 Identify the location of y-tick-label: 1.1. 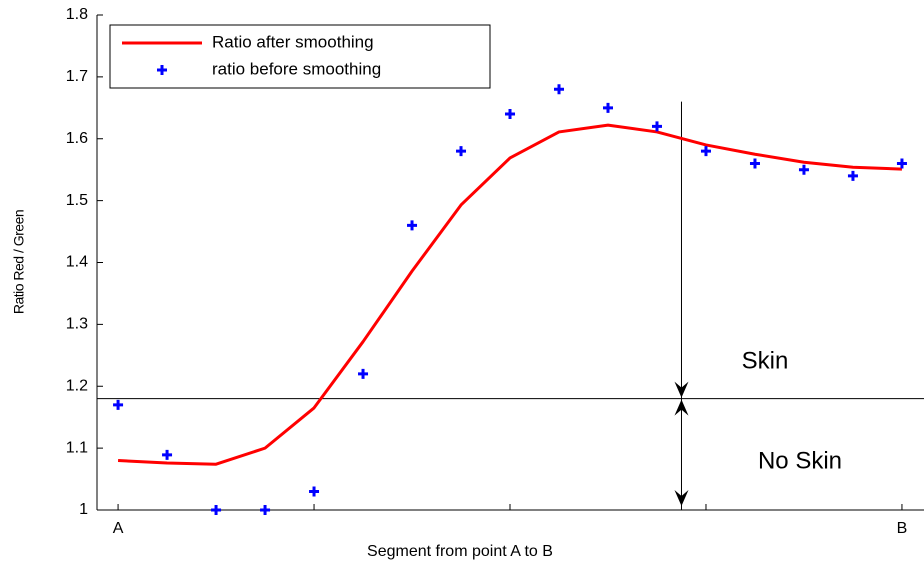
(77, 447).